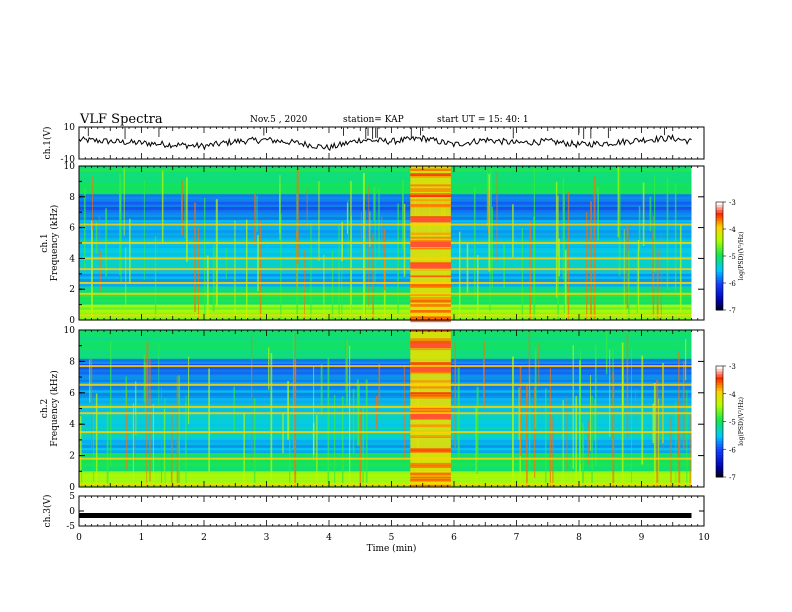 The width and height of the screenshot is (792, 612). I want to click on x-tick-label: 7, so click(517, 538).